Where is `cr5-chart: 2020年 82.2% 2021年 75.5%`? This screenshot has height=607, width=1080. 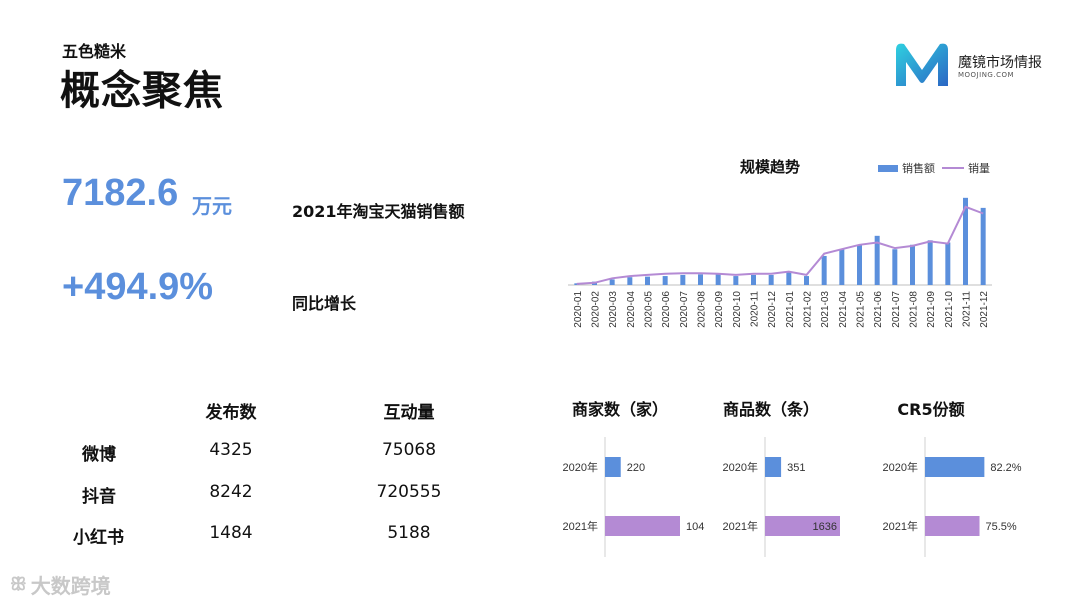
cr5-chart: 2020年 82.2% 2021年 75.5% is located at coordinates (952, 497).